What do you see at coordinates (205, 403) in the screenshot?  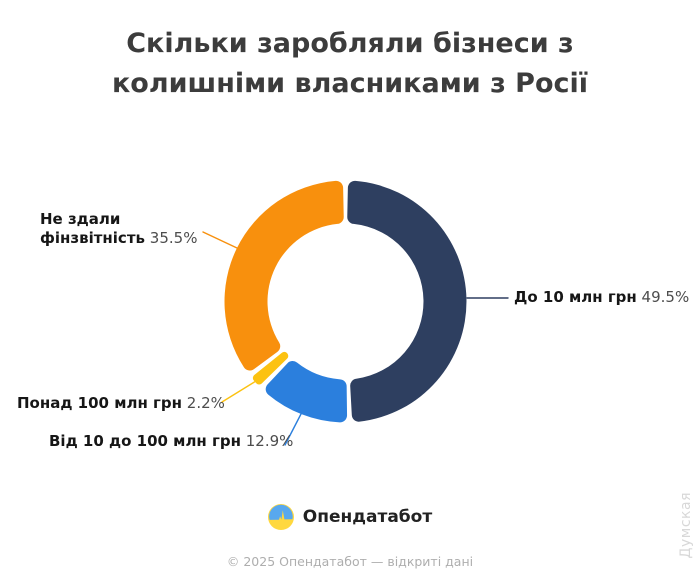 I see `label-over100-pct: 2.2%` at bounding box center [205, 403].